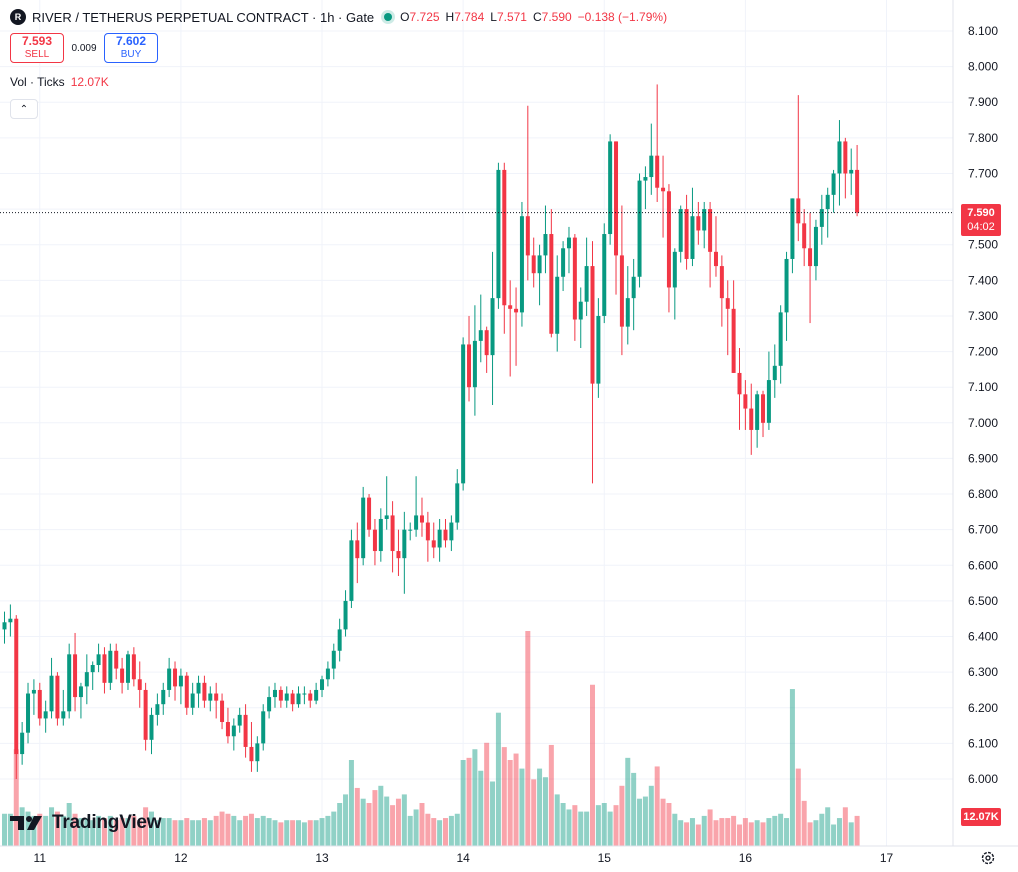  What do you see at coordinates (981, 212) in the screenshot?
I see `last-price-value: 7.590` at bounding box center [981, 212].